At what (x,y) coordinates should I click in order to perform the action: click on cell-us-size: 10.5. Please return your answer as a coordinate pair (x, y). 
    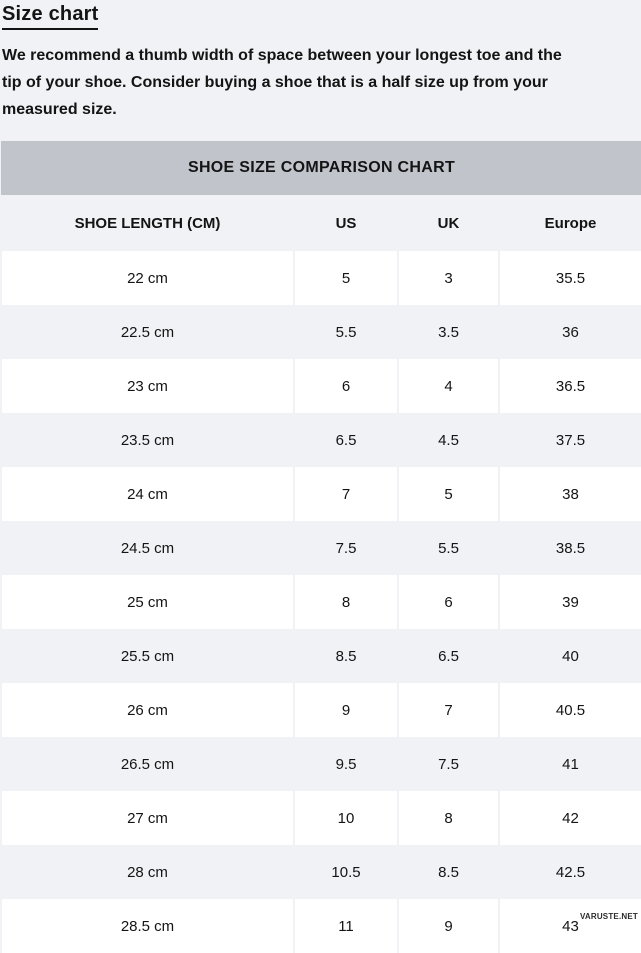
    Looking at the image, I should click on (346, 872).